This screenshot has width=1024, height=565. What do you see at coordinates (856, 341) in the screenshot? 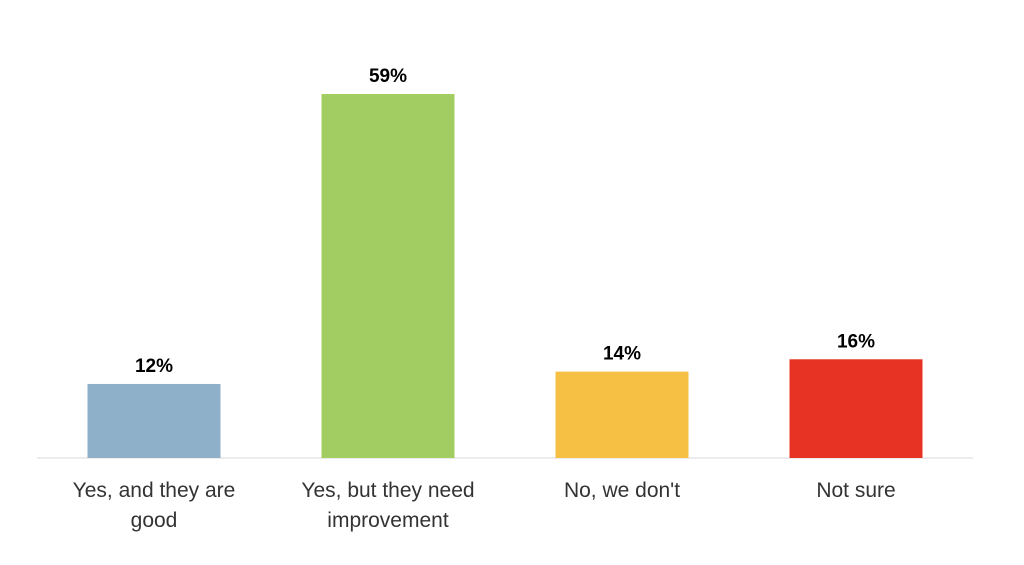
I see `value-label: 16%` at bounding box center [856, 341].